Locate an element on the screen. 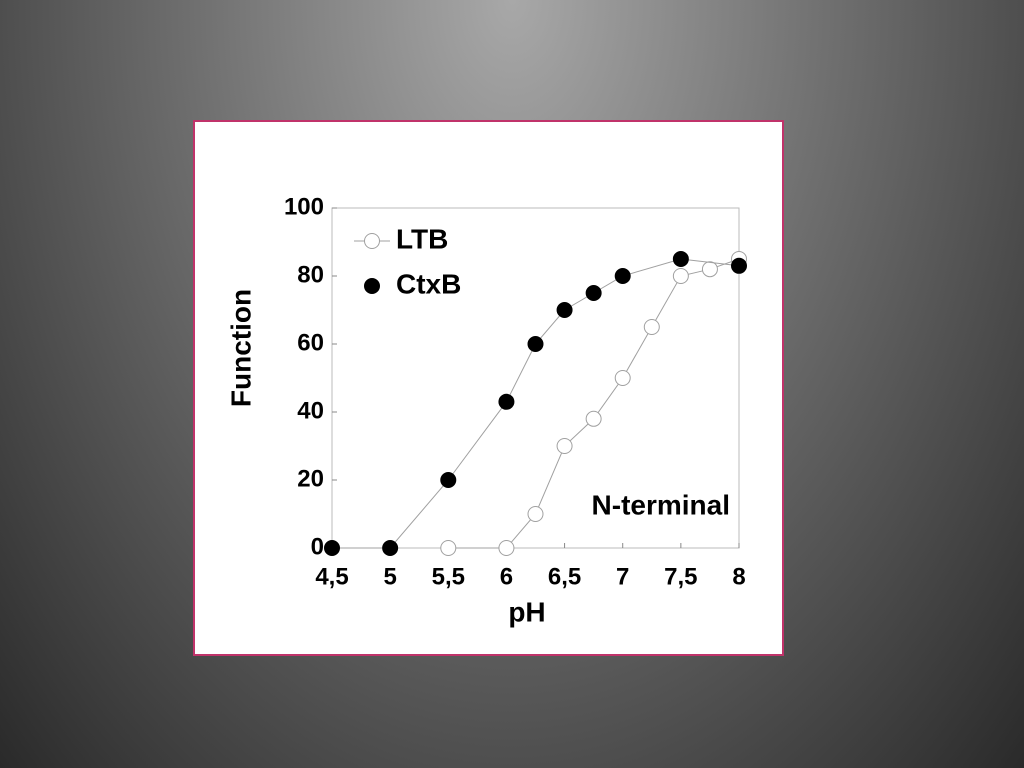  x-tick-label: 6,5 is located at coordinates (564, 576).